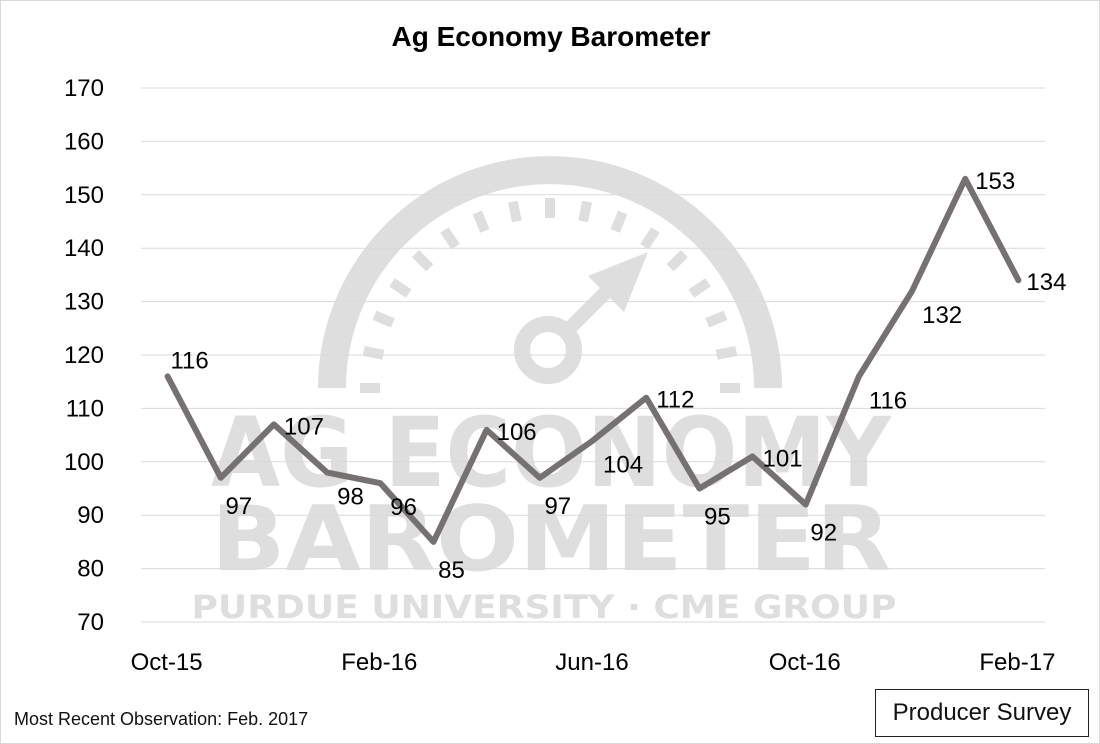  What do you see at coordinates (805, 662) in the screenshot?
I see `x-tick-label: Oct-16` at bounding box center [805, 662].